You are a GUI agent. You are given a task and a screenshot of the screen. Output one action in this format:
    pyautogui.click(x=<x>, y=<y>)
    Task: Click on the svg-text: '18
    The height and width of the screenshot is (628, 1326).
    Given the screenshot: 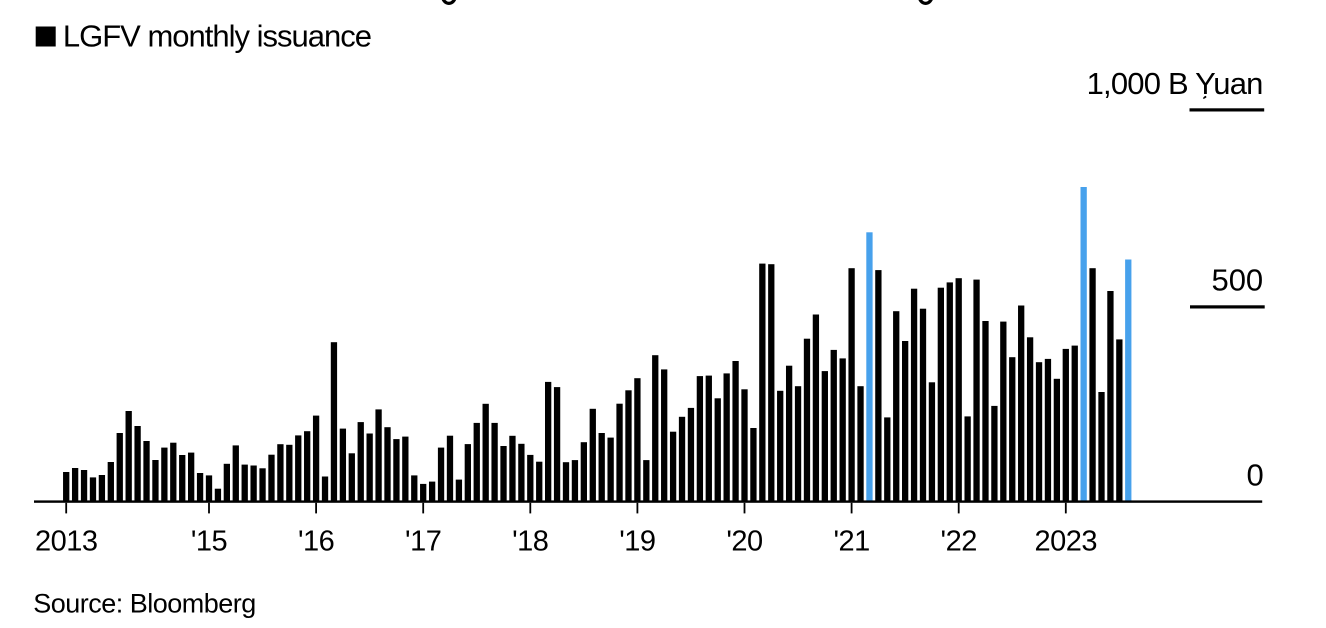 What is the action you would take?
    pyautogui.click(x=530, y=542)
    